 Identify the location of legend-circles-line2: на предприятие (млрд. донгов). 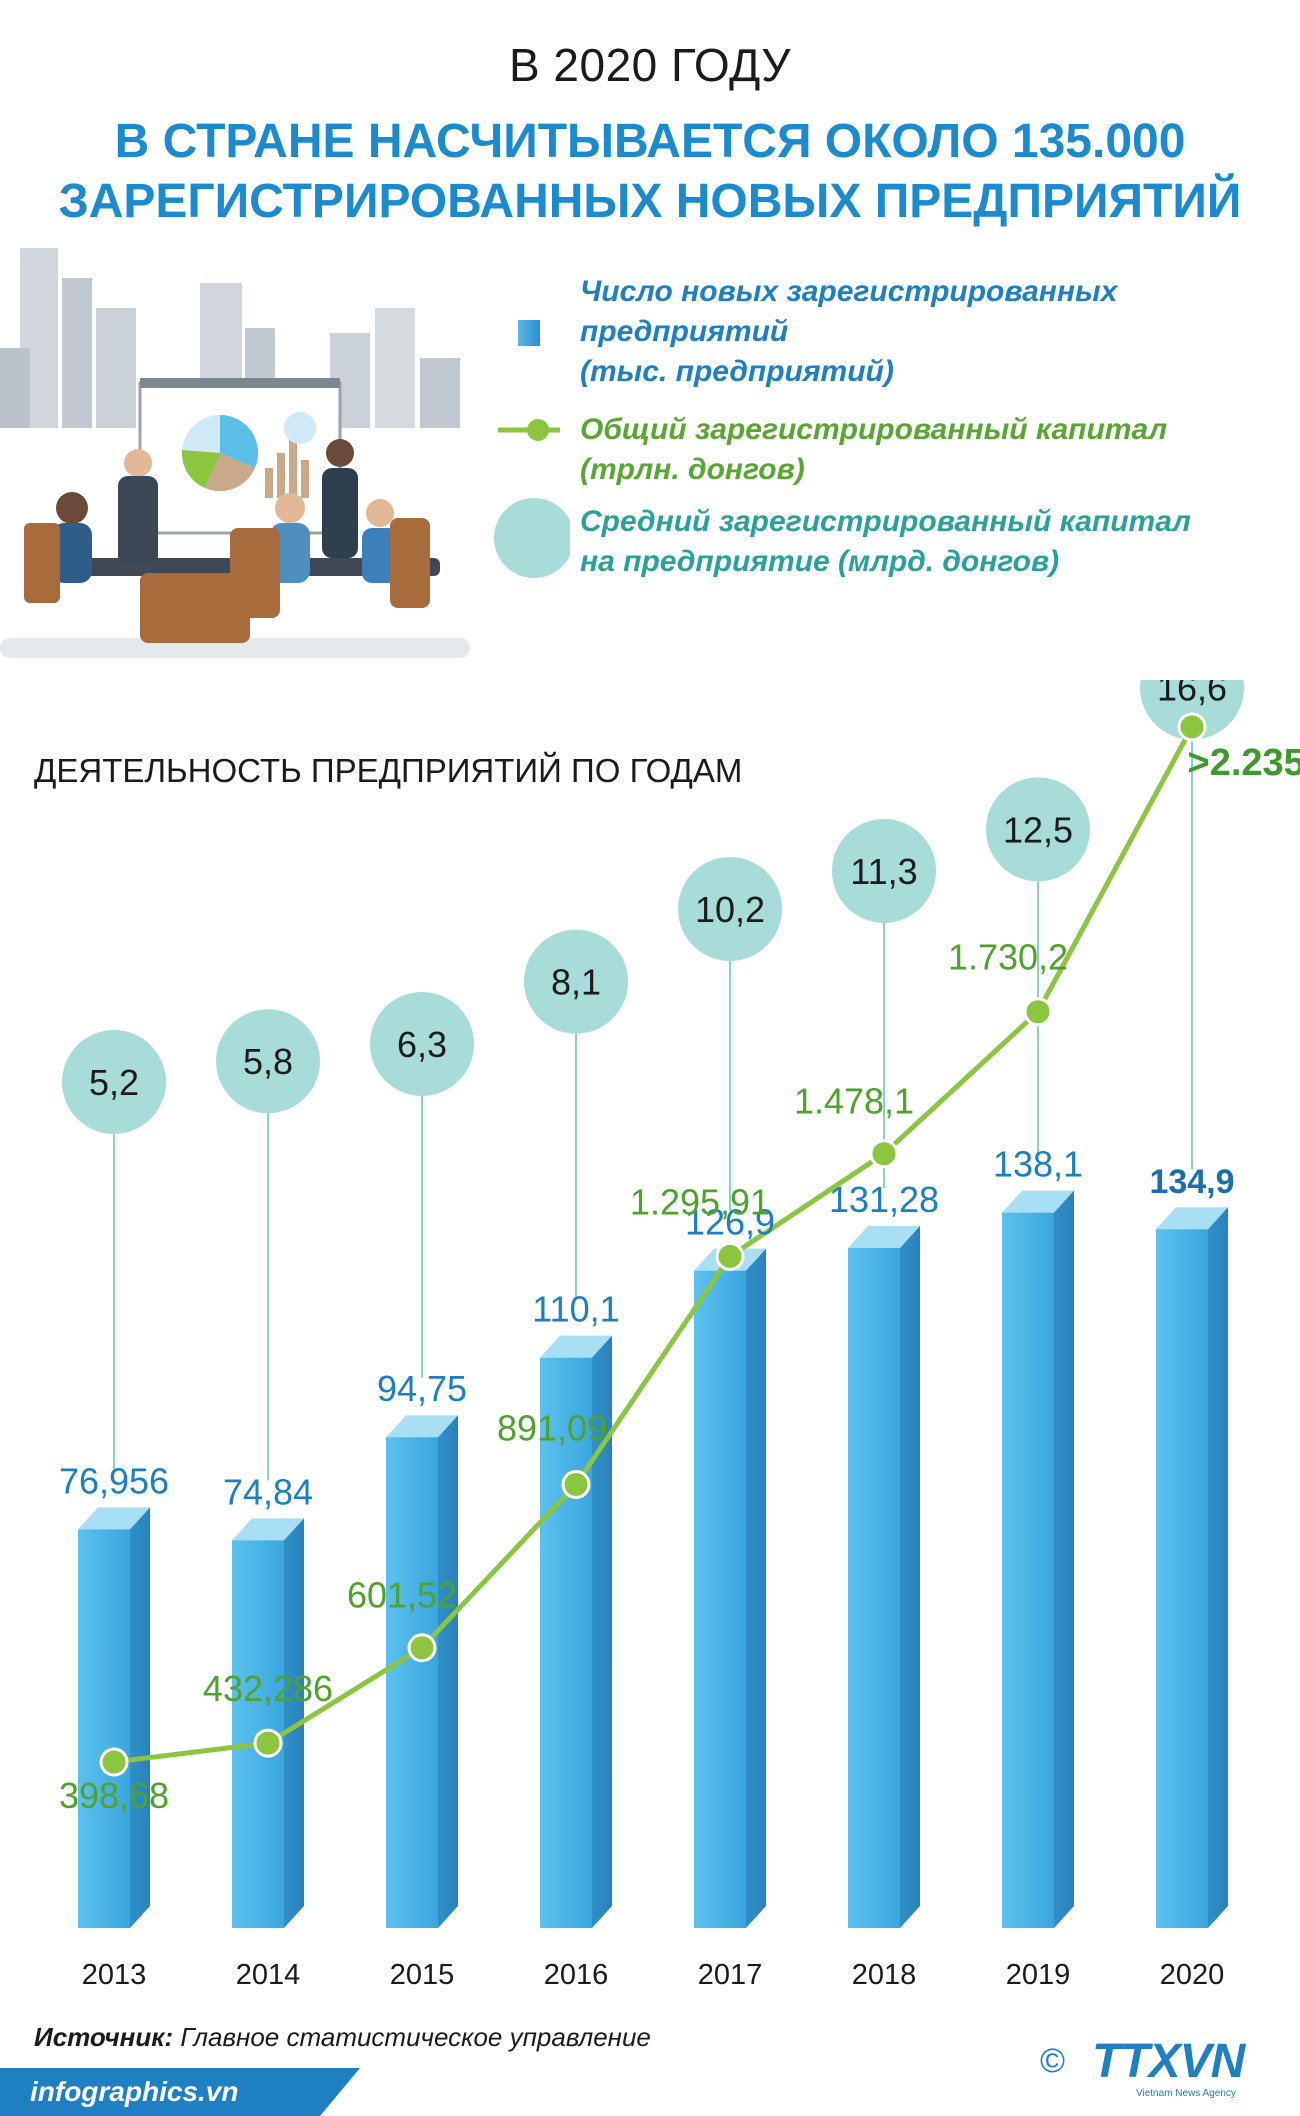
(820, 561).